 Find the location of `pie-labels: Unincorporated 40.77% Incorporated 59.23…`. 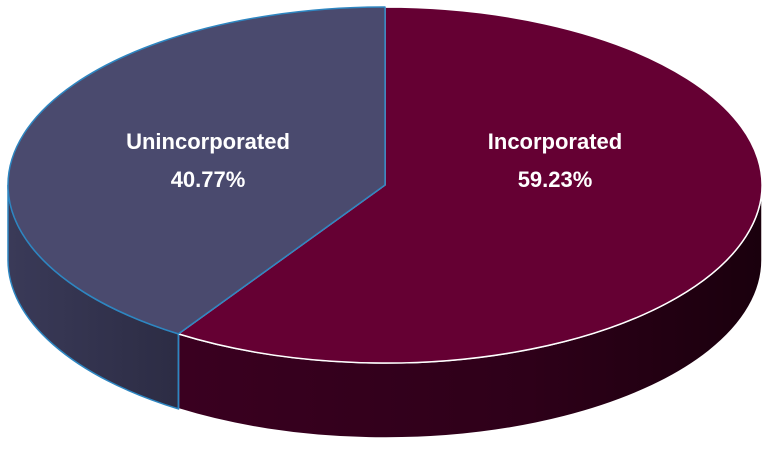

pie-labels: Unincorporated 40.77% Incorporated 59.23… is located at coordinates (374, 160).